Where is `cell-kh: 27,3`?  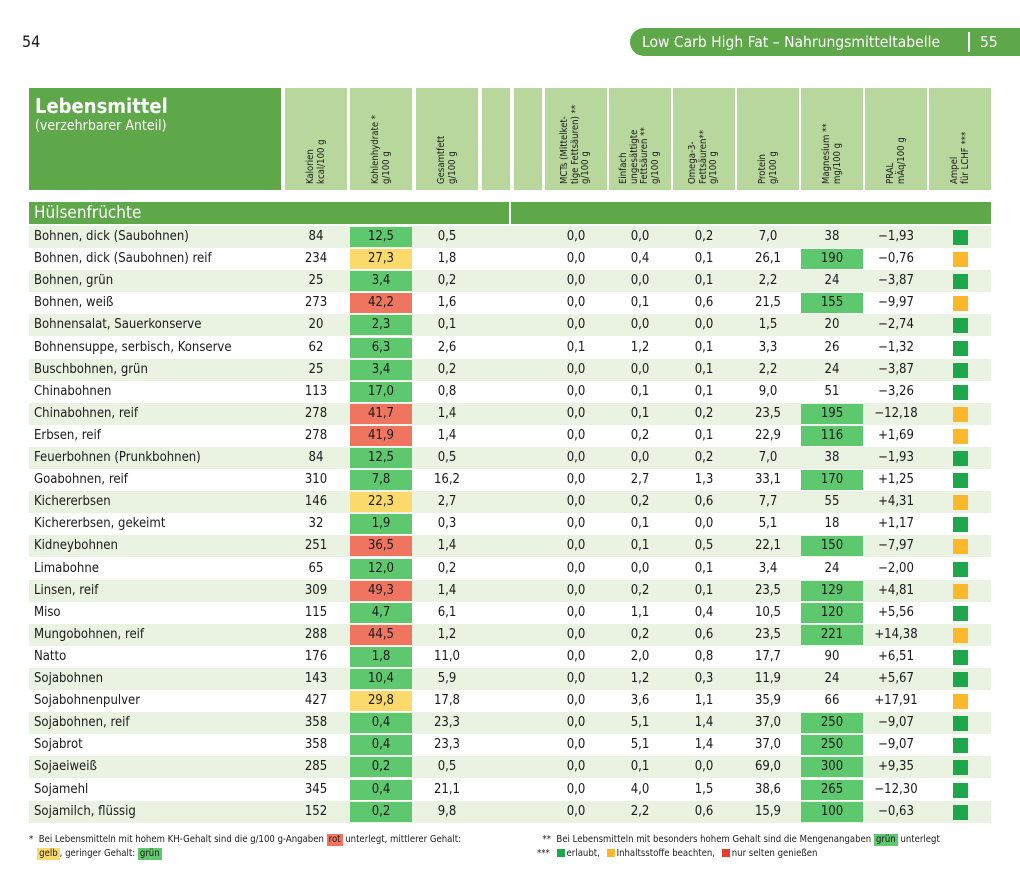
cell-kh: 27,3 is located at coordinates (381, 259).